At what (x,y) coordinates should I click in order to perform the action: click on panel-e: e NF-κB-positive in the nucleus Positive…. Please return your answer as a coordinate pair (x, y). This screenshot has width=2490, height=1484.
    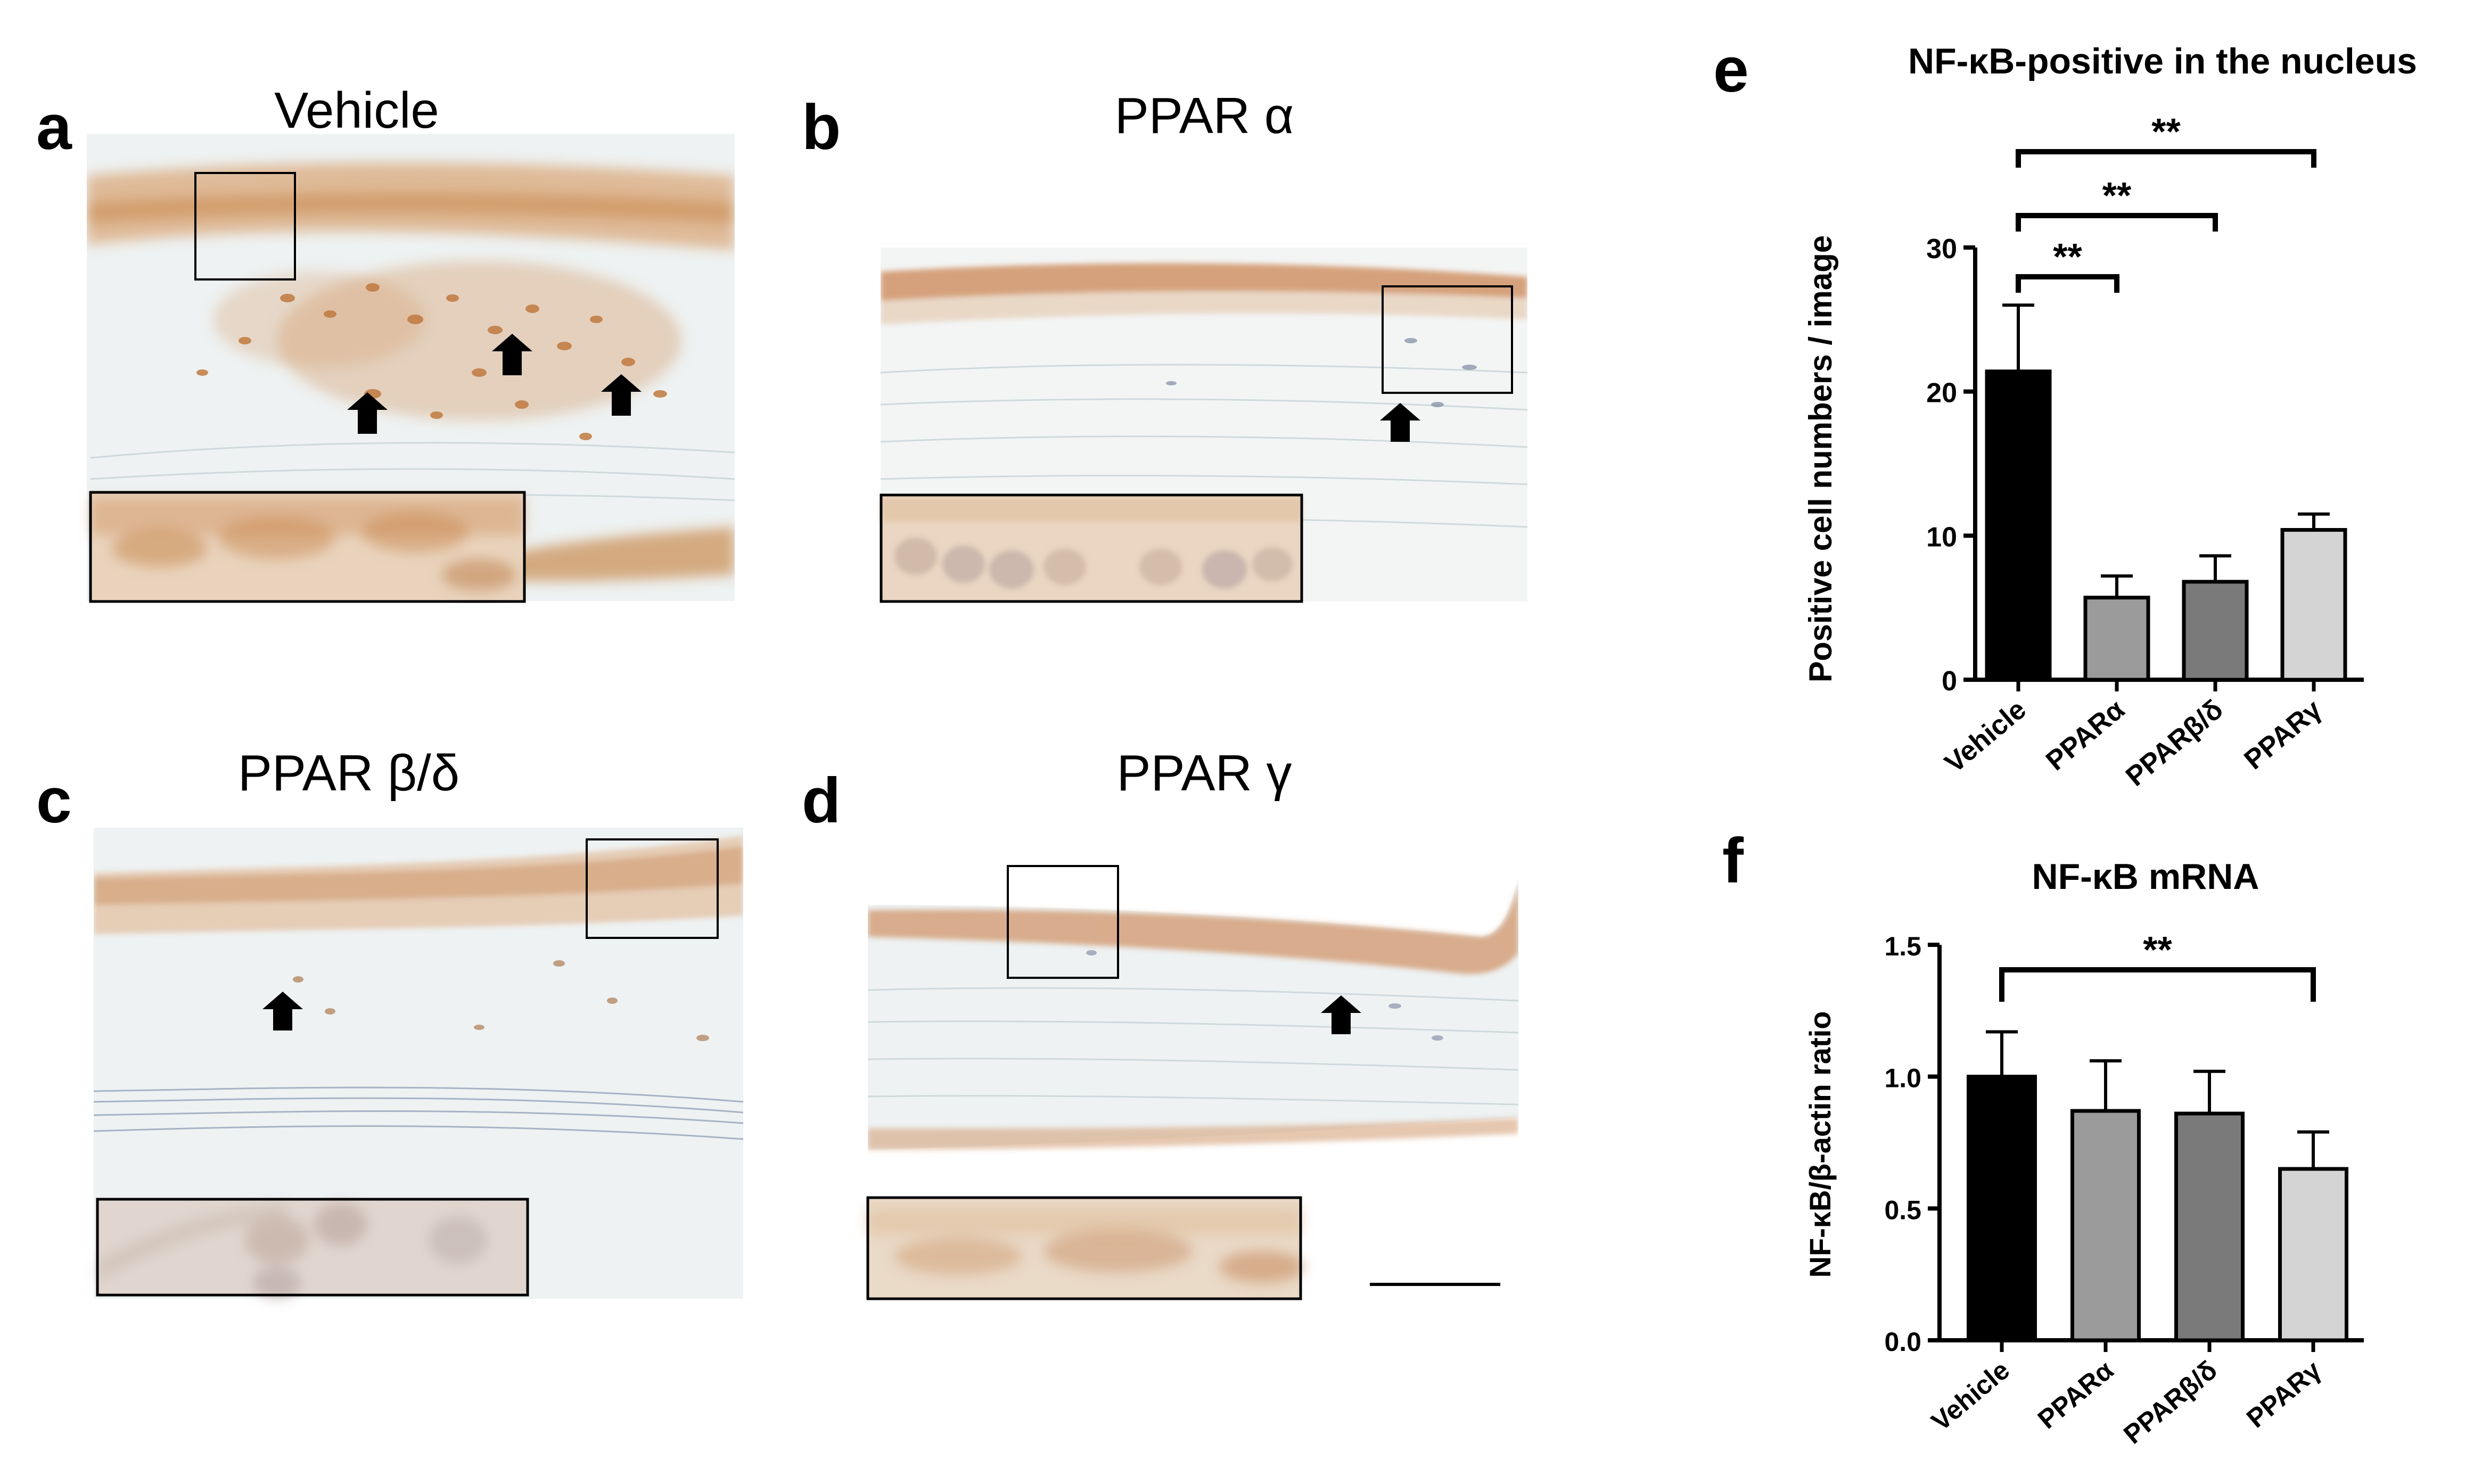
    Looking at the image, I should click on (2065, 413).